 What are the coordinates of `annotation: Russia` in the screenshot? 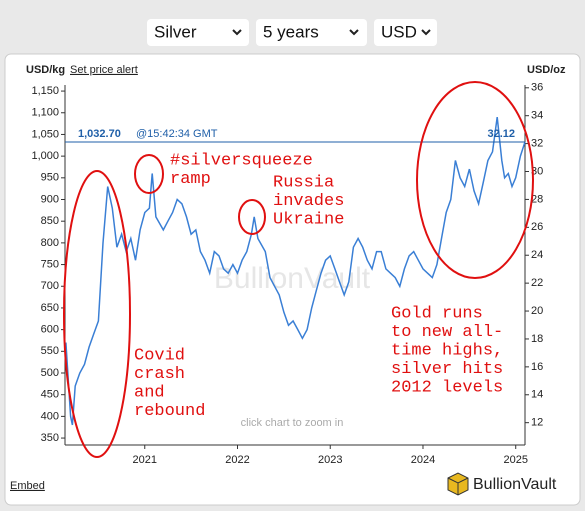 It's located at (303, 182).